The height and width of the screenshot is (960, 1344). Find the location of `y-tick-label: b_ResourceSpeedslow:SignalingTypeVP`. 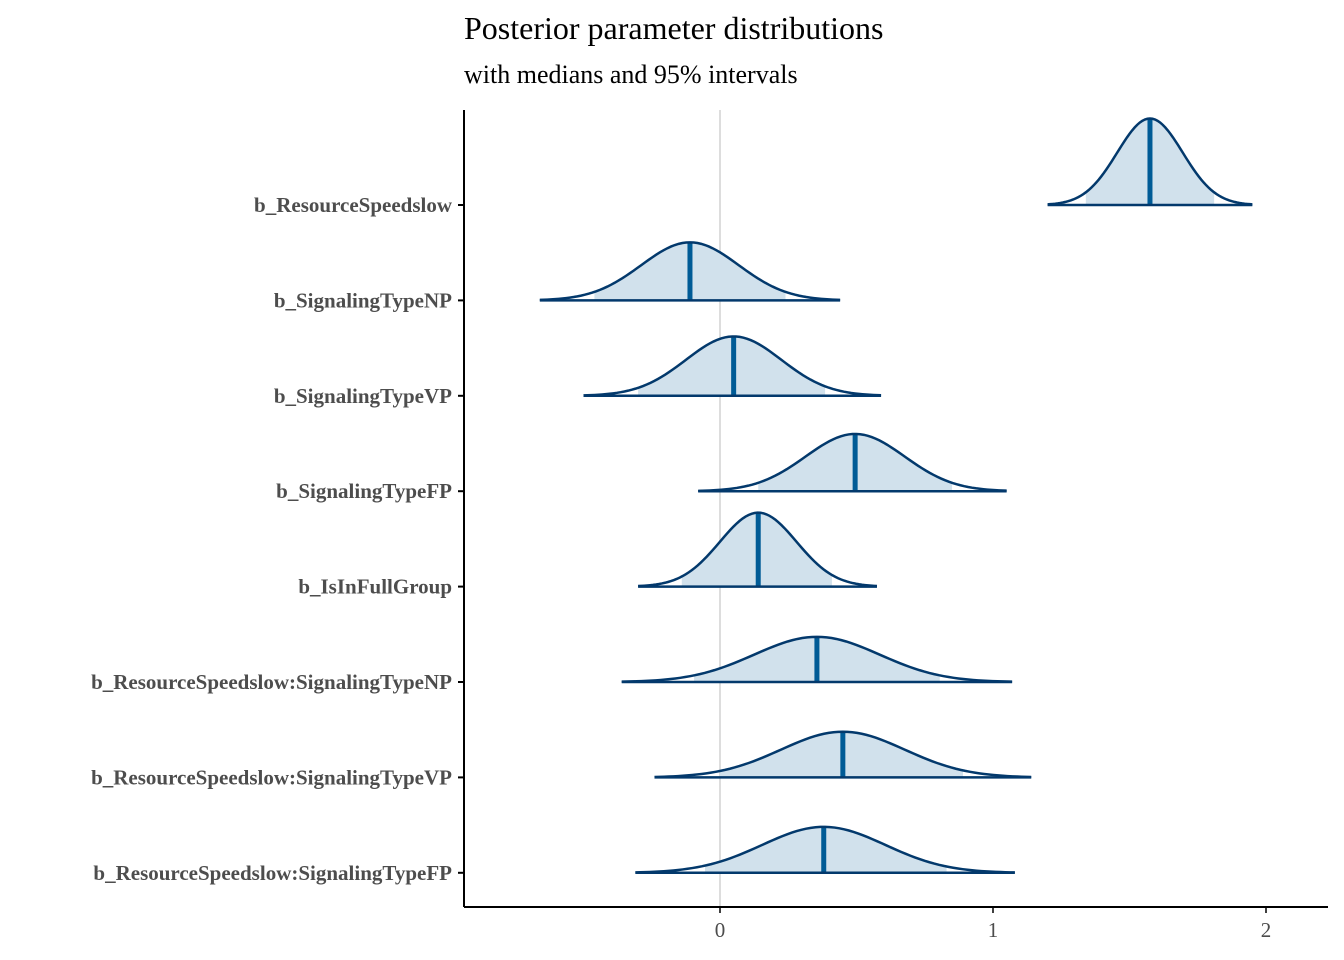

y-tick-label: b_ResourceSpeedslow:SignalingTypeVP is located at coordinates (271, 777).